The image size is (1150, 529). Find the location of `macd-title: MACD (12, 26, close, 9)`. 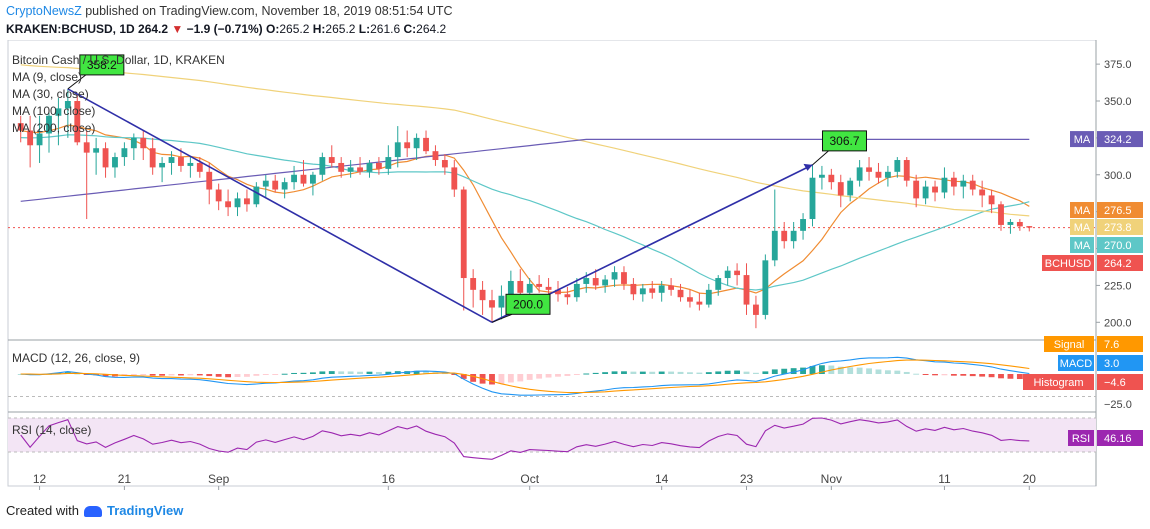

macd-title: MACD (12, 26, close, 9) is located at coordinates (76, 358).